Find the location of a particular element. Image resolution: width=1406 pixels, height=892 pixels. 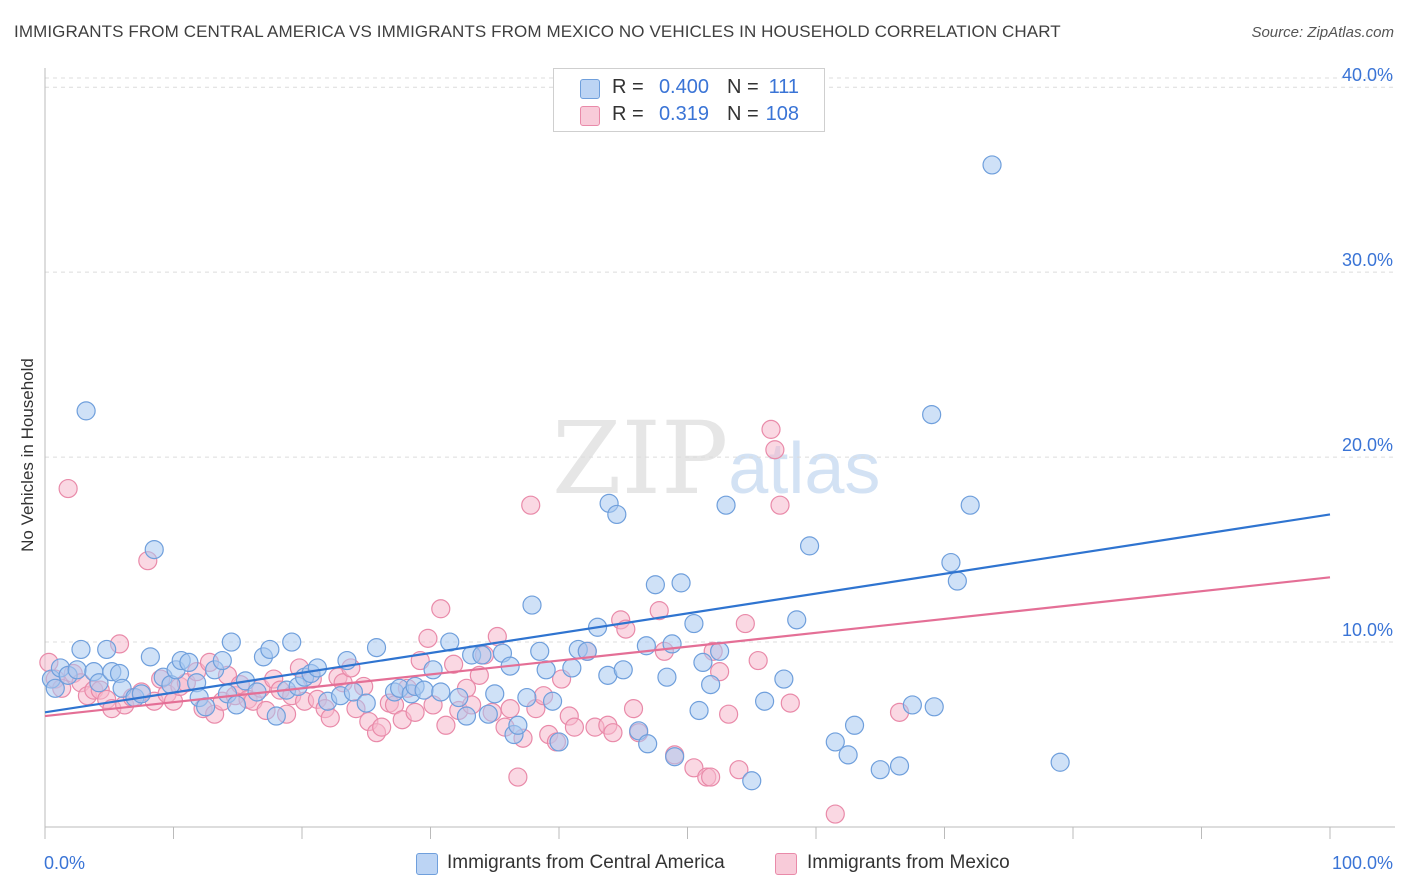

watermark-atlas: atlas is located at coordinates (804, 469).